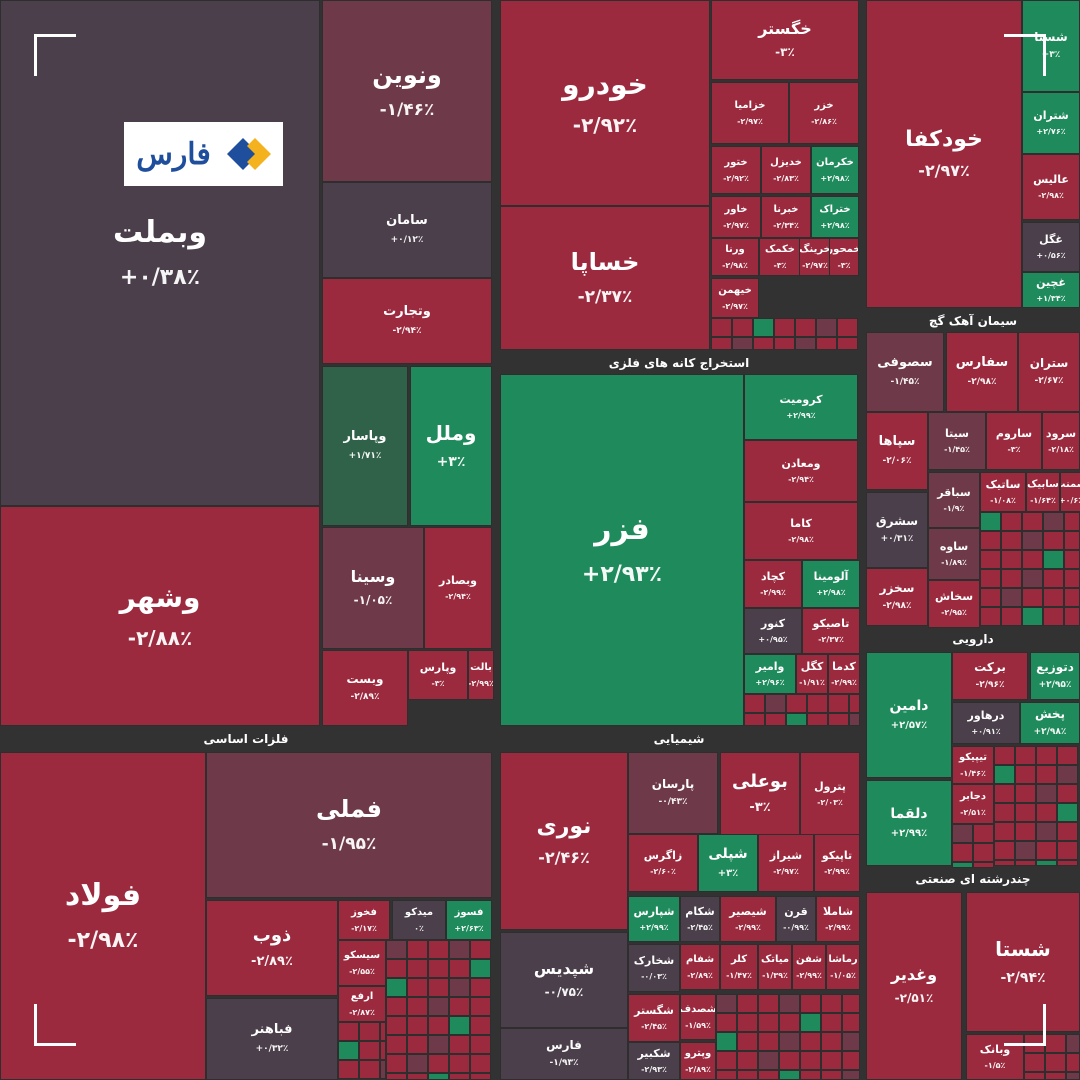 The image size is (1080, 1080). I want to click on tile-symbol: وشهر, so click(160, 597).